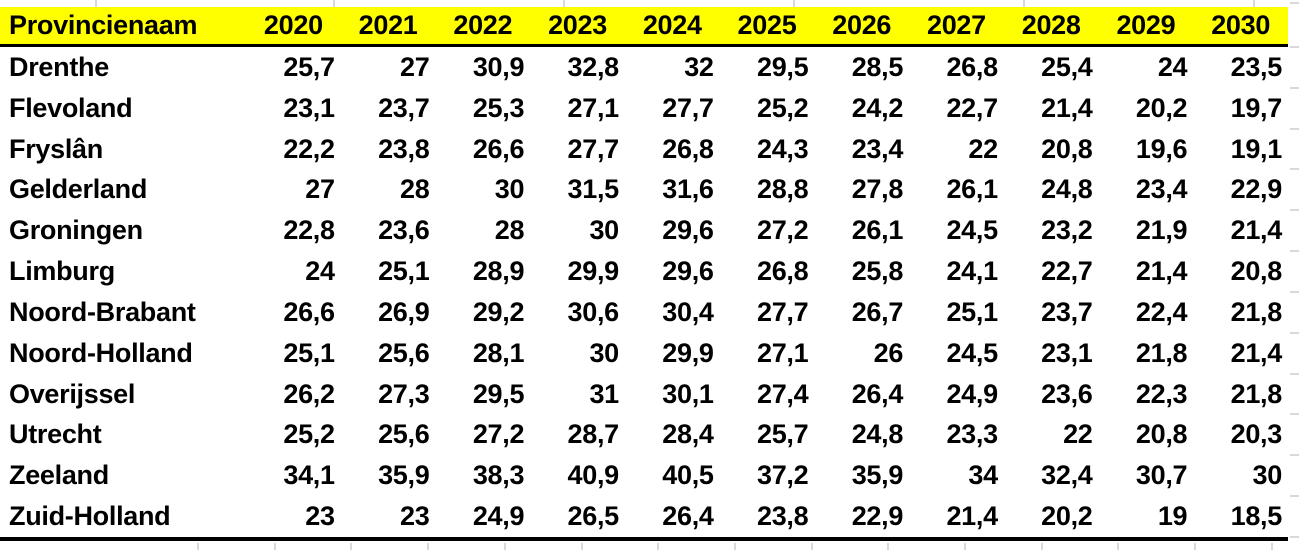 This screenshot has width=1299, height=553. Describe the element at coordinates (59, 475) in the screenshot. I see `cell-province-name: Zeeland` at that location.